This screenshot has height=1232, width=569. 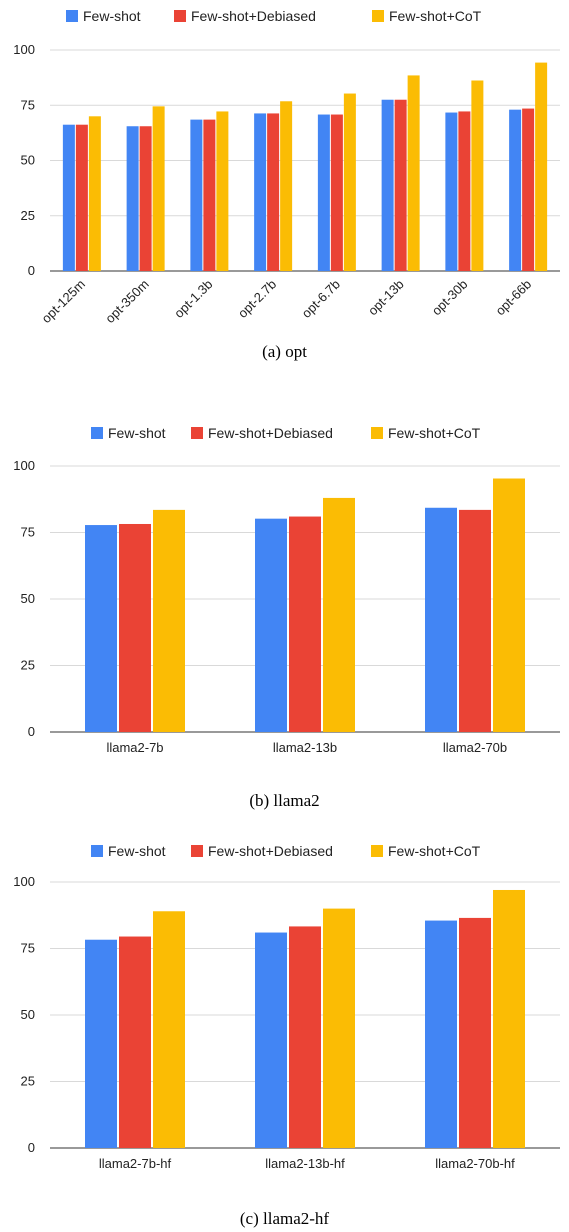 What do you see at coordinates (386, 298) in the screenshot?
I see `x-tick-label-opt-13b: opt-13b` at bounding box center [386, 298].